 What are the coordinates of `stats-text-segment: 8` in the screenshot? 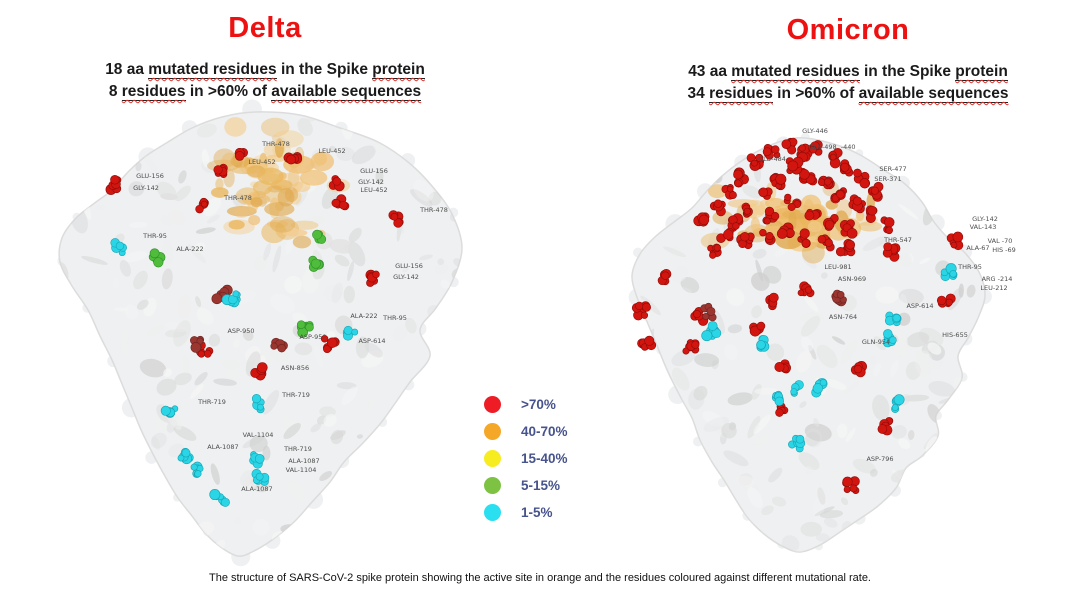 It's located at (115, 91).